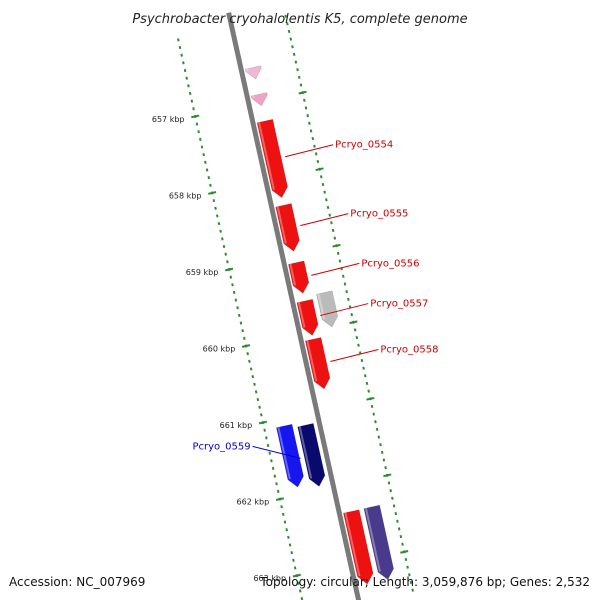  What do you see at coordinates (221, 446) in the screenshot?
I see `gene-label: Pcryo_0559` at bounding box center [221, 446].